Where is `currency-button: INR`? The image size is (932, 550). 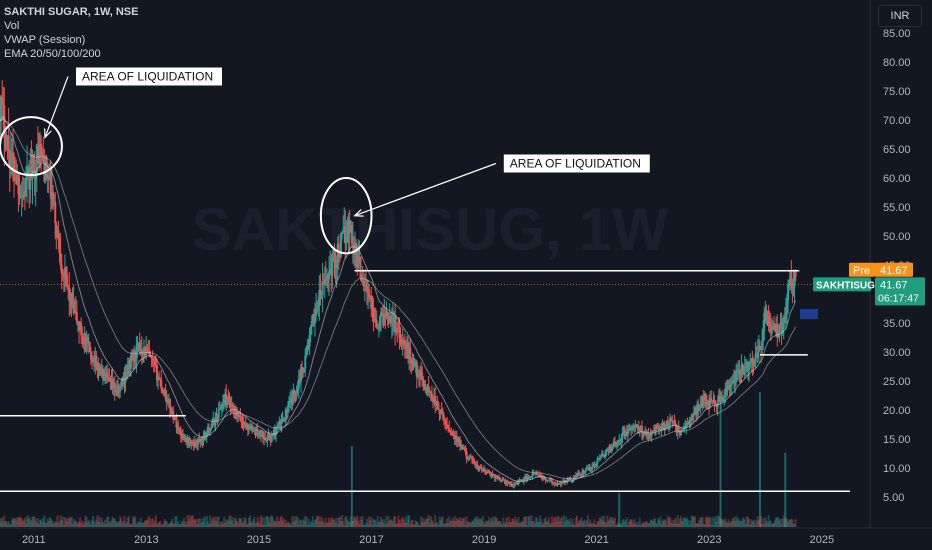
currency-button: INR is located at coordinates (900, 16).